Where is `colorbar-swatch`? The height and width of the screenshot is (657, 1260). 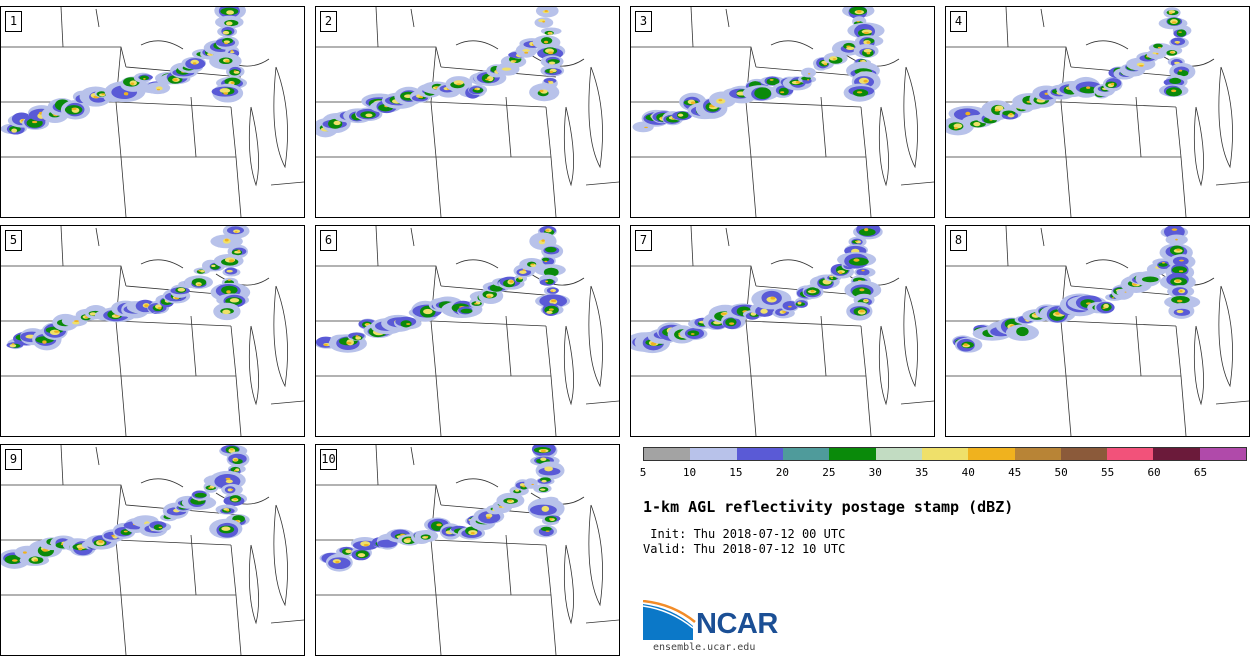 colorbar-swatch is located at coordinates (713, 454).